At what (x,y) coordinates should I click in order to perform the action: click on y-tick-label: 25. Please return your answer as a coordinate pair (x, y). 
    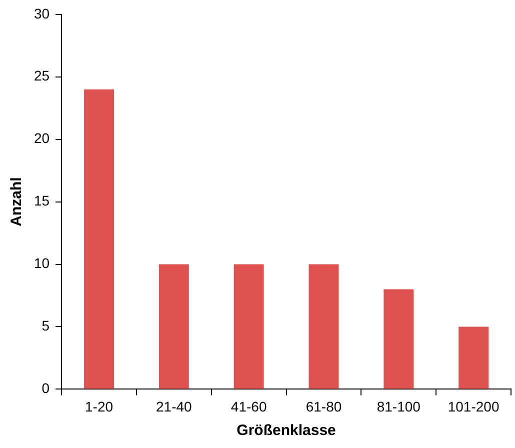
    Looking at the image, I should click on (42, 76).